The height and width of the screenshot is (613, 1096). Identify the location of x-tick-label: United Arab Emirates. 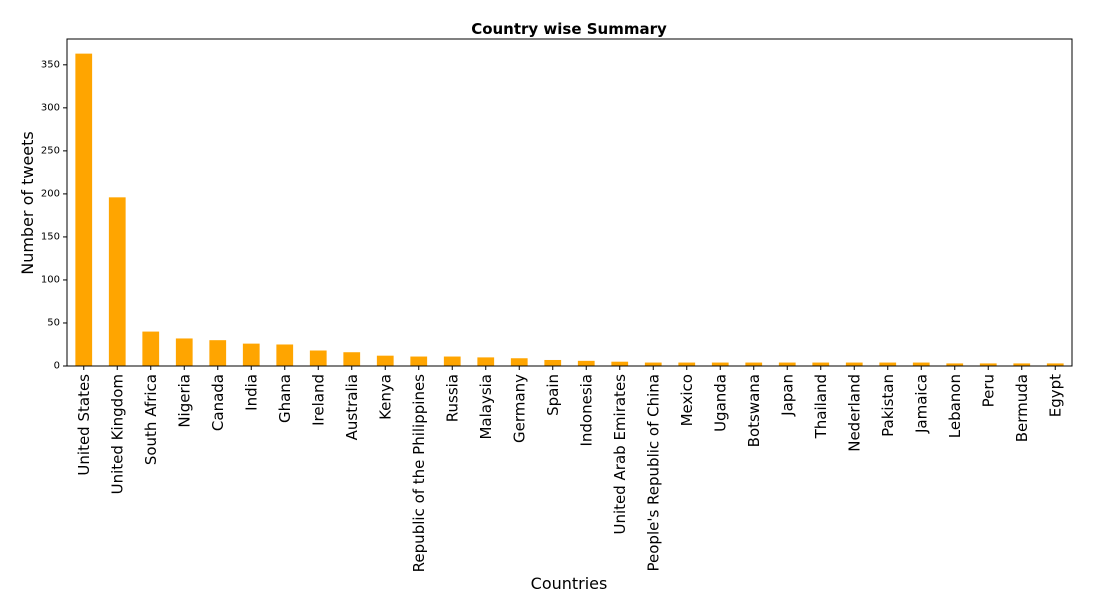
(620, 454).